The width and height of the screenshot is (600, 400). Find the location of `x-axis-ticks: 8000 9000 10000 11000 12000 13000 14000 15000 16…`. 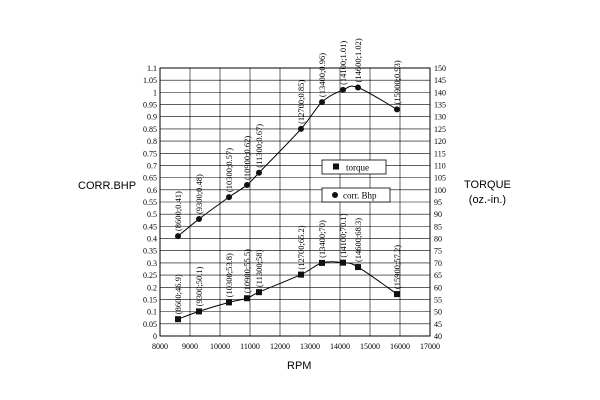

x-axis-ticks: 8000 9000 10000 11000 12000 13000 14000 15000 16… is located at coordinates (296, 346).